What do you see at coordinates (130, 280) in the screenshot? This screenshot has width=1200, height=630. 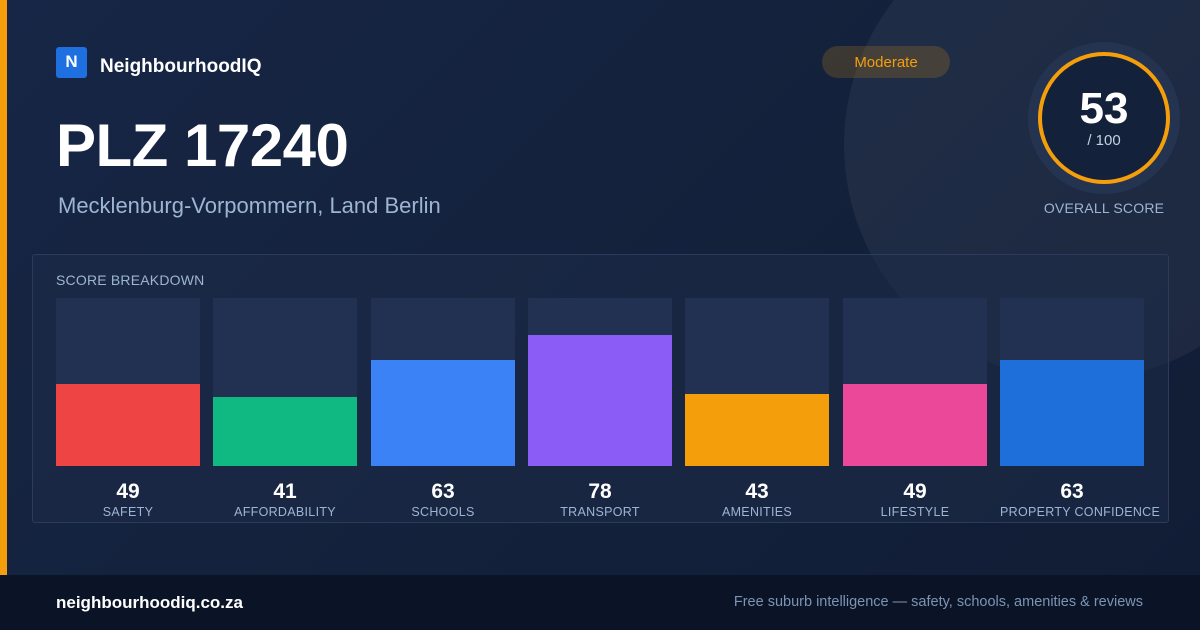 I see `score-breakdown-title: SCORE BREAKDOWN` at bounding box center [130, 280].